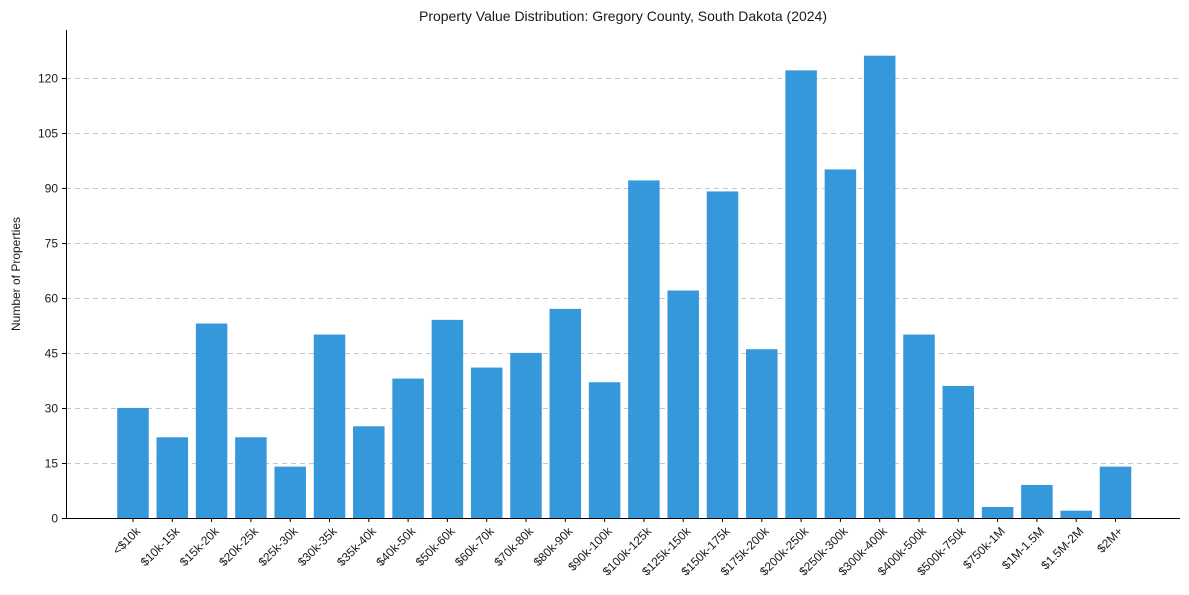  What do you see at coordinates (357, 547) in the screenshot?
I see `x-tick-label: $35k-40k` at bounding box center [357, 547].